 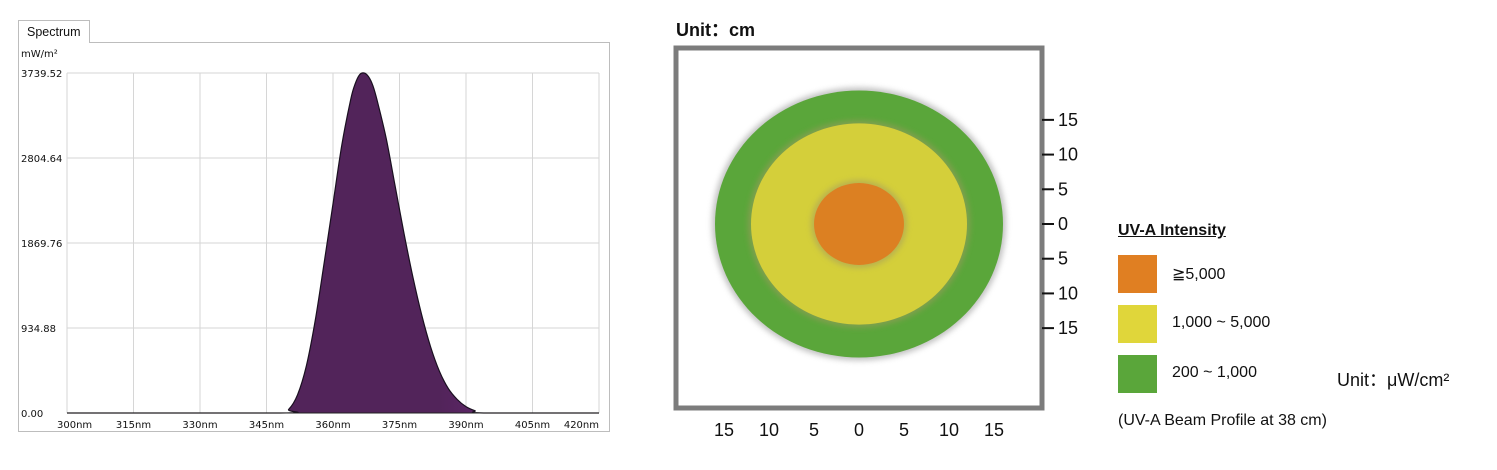 What do you see at coordinates (716, 30) in the screenshot?
I see `beam-unit-label: Unit：cm` at bounding box center [716, 30].